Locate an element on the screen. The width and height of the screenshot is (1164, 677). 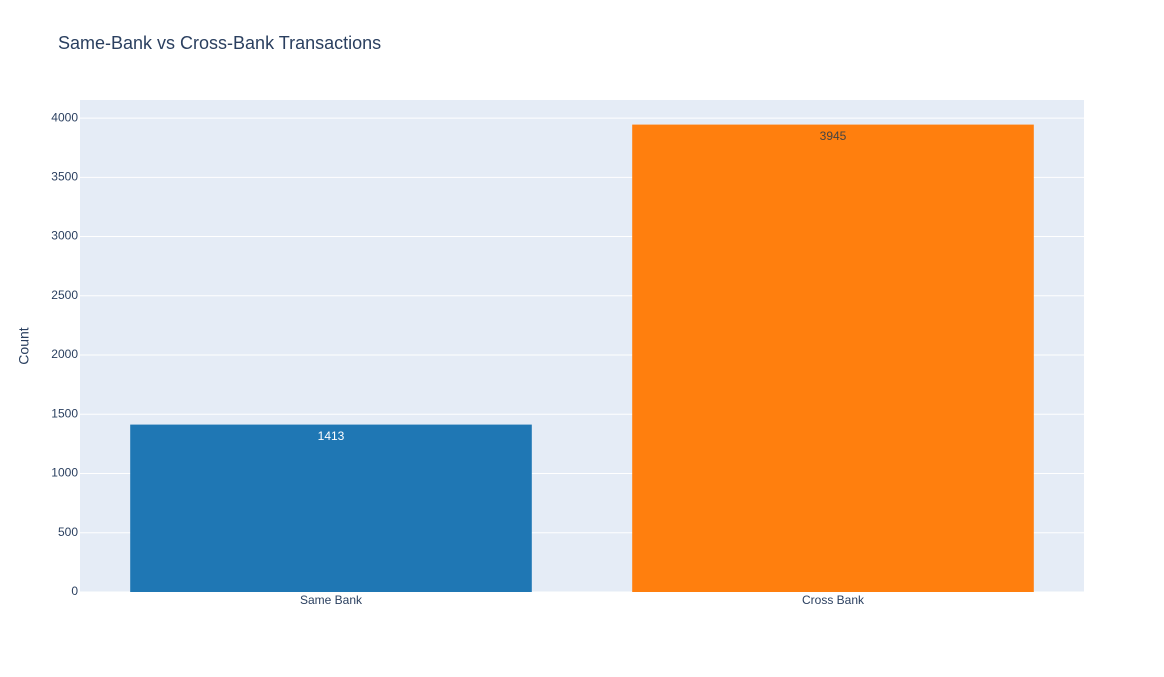
x-tick-label: Cross Bank is located at coordinates (833, 600).